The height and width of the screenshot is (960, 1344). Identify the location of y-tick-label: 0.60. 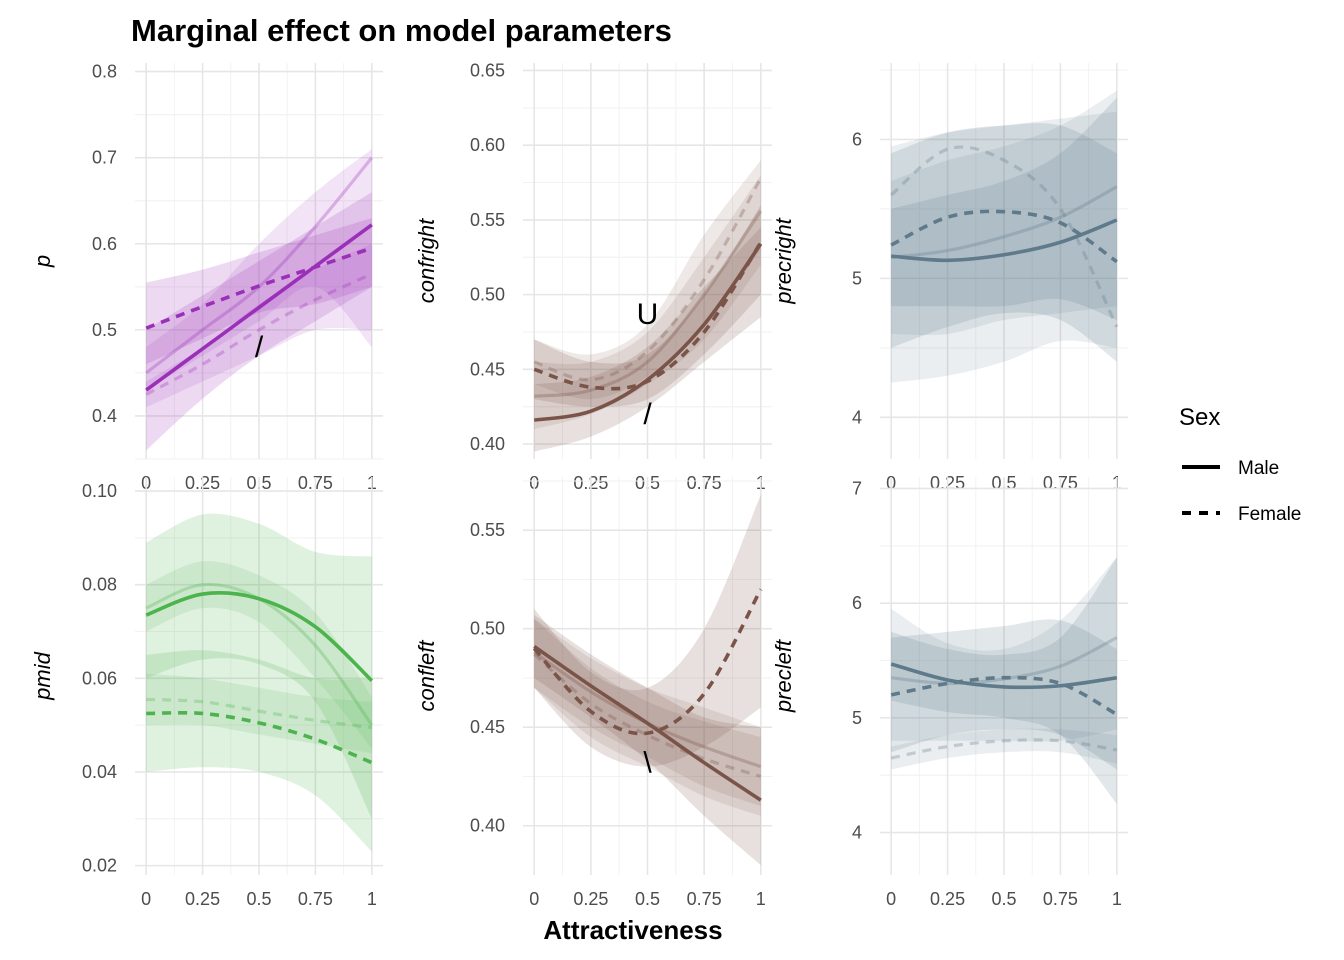
(487, 145).